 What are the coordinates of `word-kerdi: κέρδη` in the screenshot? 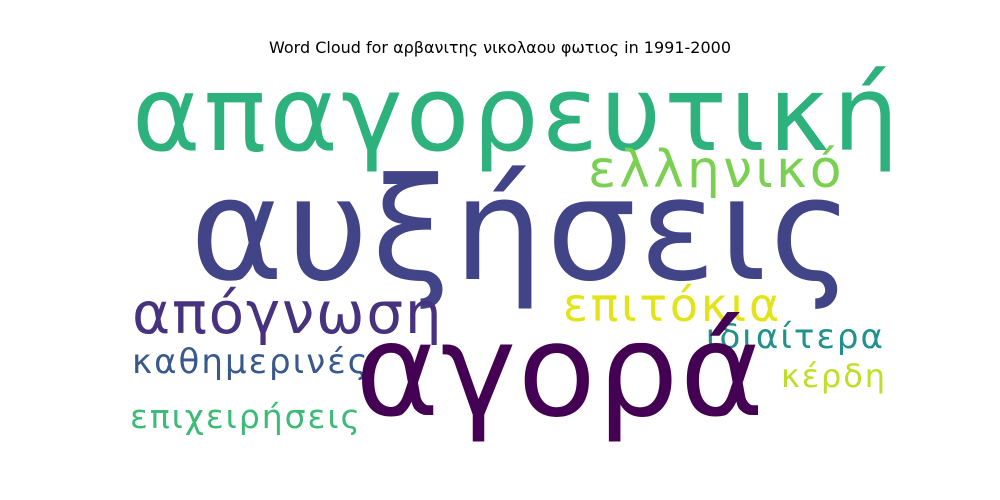 It's located at (834, 376).